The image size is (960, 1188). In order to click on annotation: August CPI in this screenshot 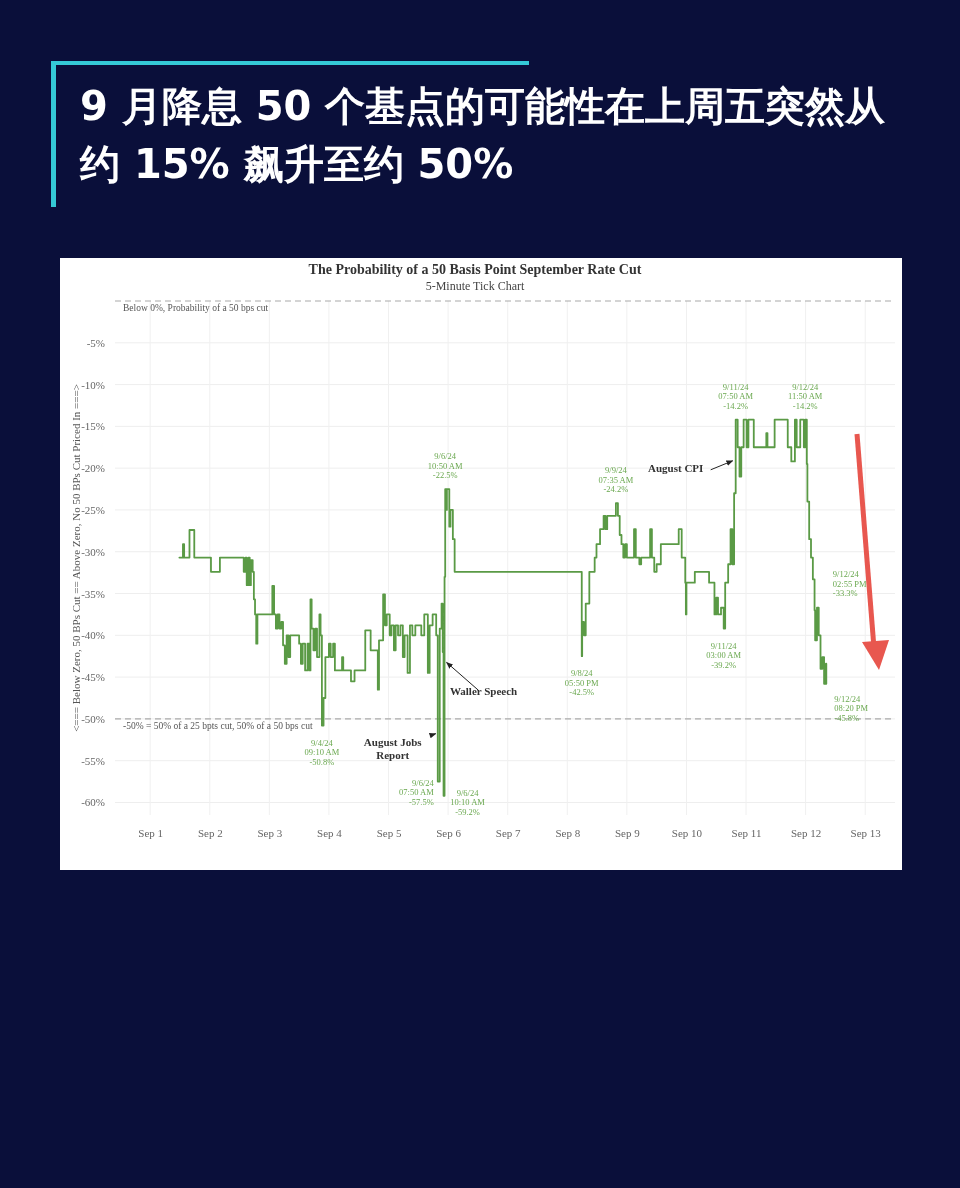, I will do `click(676, 467)`.